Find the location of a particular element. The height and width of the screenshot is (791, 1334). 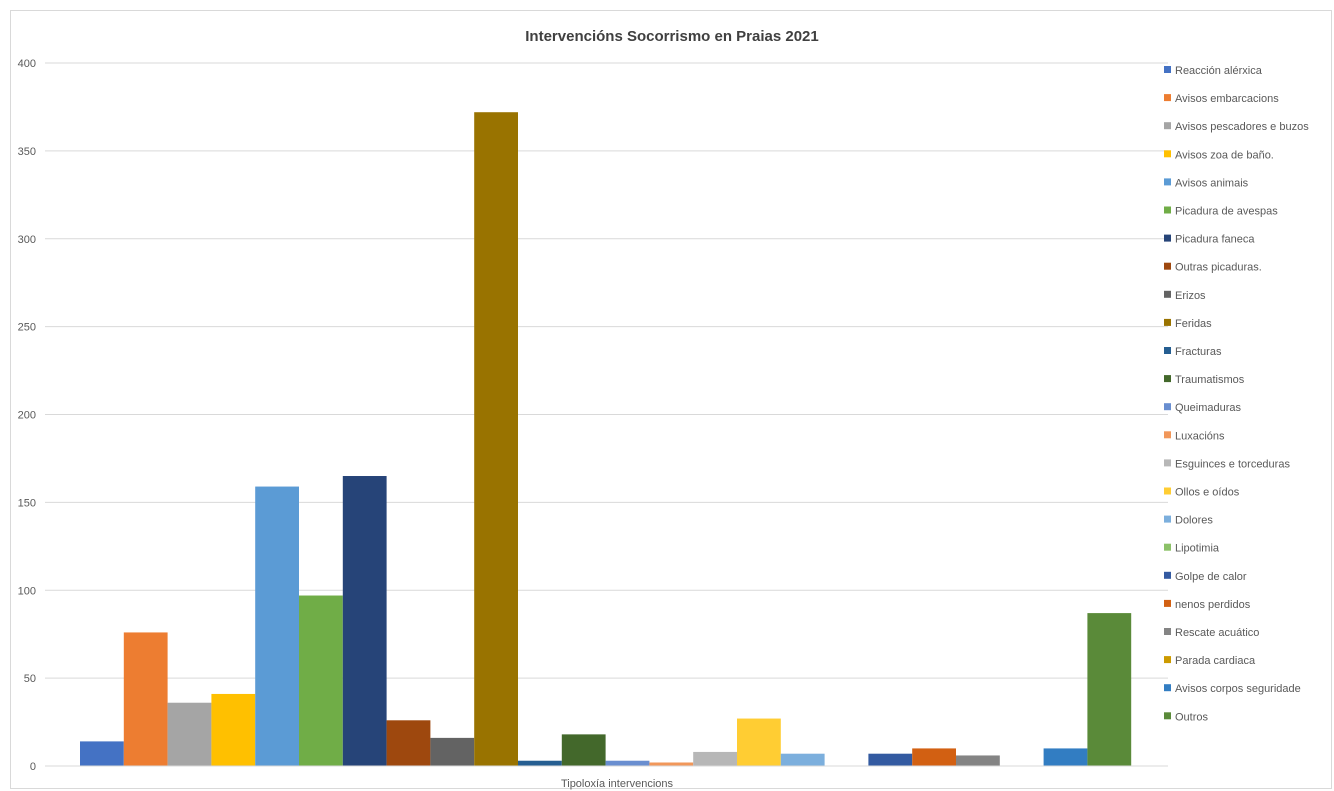

legend-item: Reacción alérxica is located at coordinates (1213, 71).